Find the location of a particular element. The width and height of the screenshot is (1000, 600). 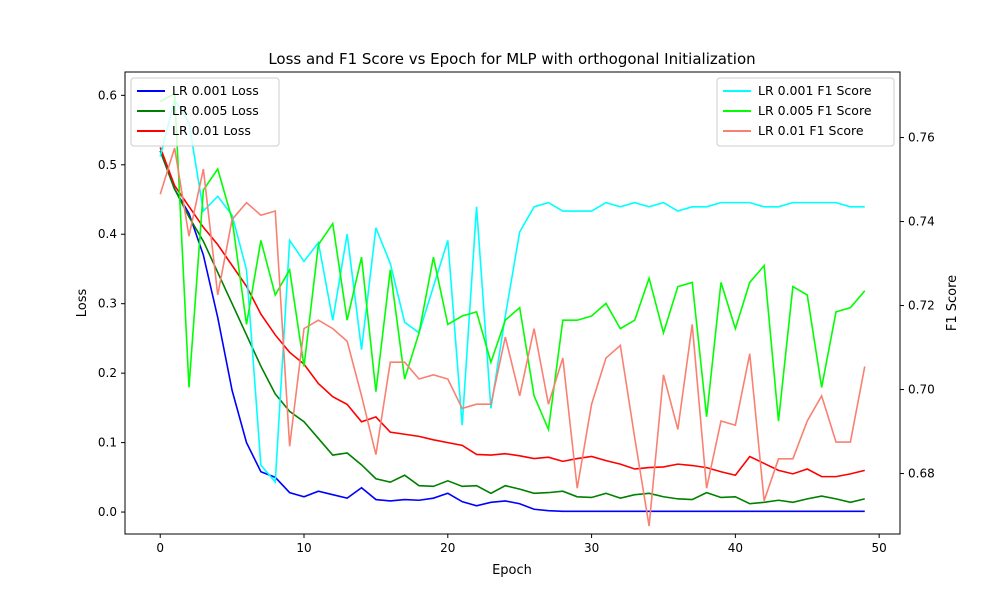

y-axis-right: 0.68 0.70 0.72 0.74 0.76 is located at coordinates (917, 306).